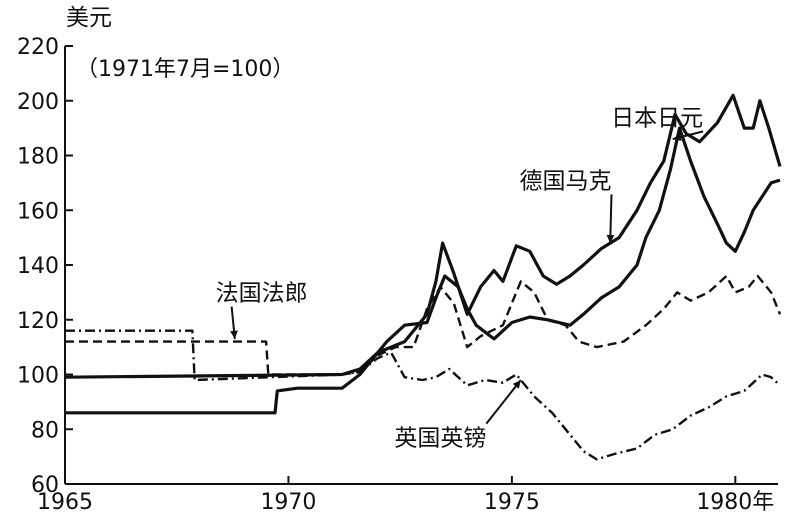 This screenshot has width=795, height=527. I want to click on y-ticks: 60 80 100 120 140 160 180 200 220, so click(45, 266).